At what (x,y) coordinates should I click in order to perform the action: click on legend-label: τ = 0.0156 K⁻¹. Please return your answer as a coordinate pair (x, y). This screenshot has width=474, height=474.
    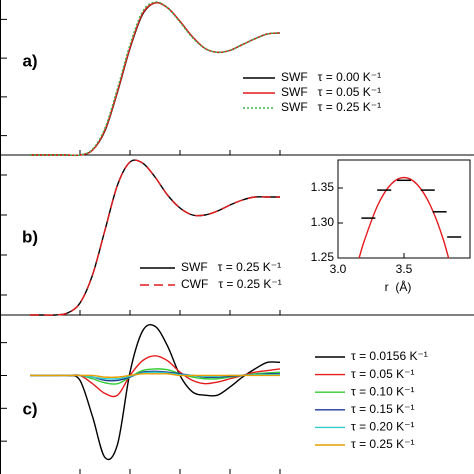
    Looking at the image, I should click on (389, 356).